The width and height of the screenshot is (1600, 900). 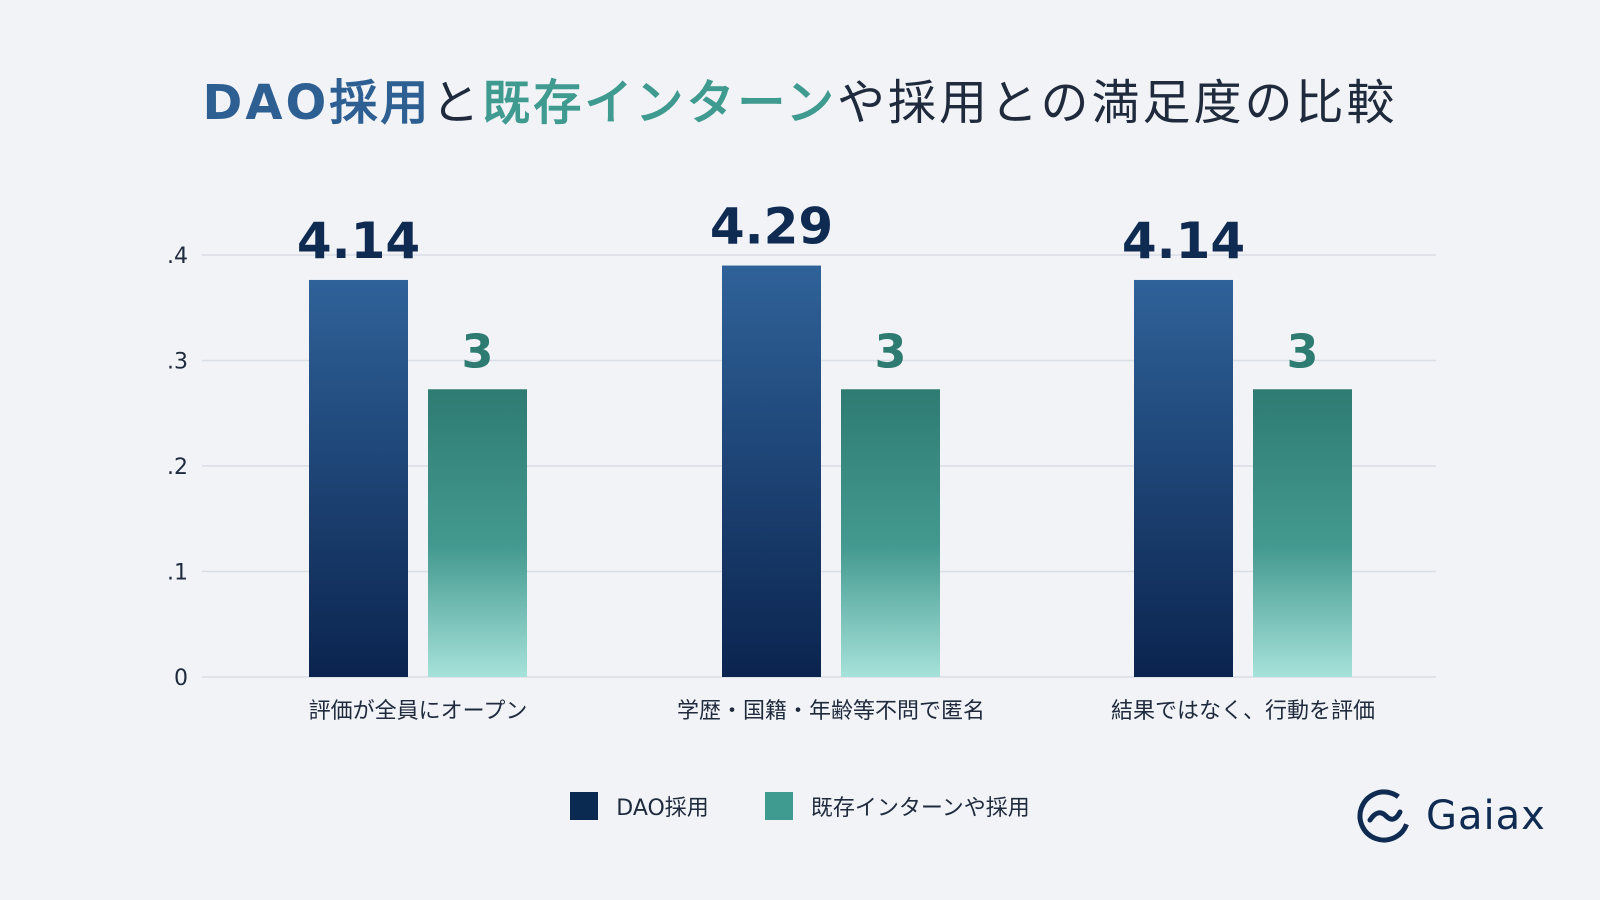 I want to click on y-tick-label: .3, so click(x=177, y=362).